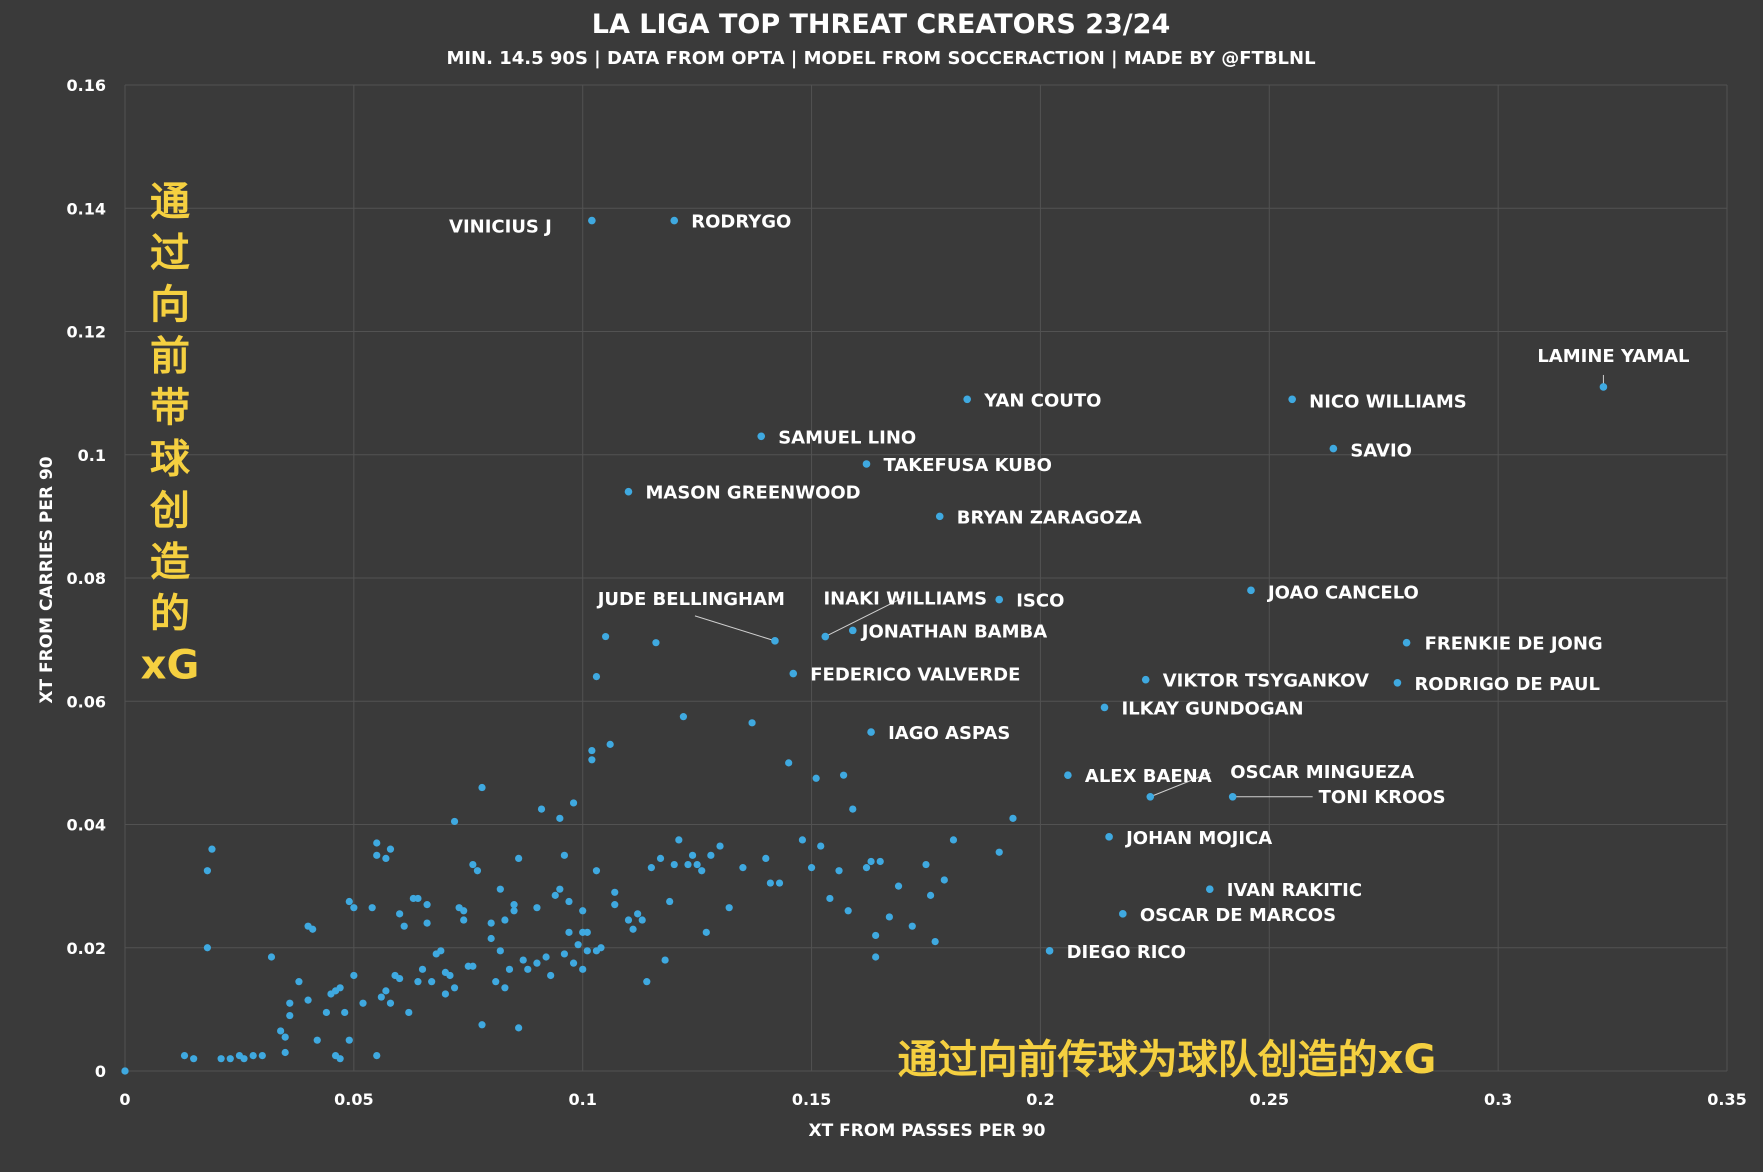 The image size is (1763, 1172). Describe the element at coordinates (1198, 838) in the screenshot. I see `point-label: JOHAN MOJICA` at that location.